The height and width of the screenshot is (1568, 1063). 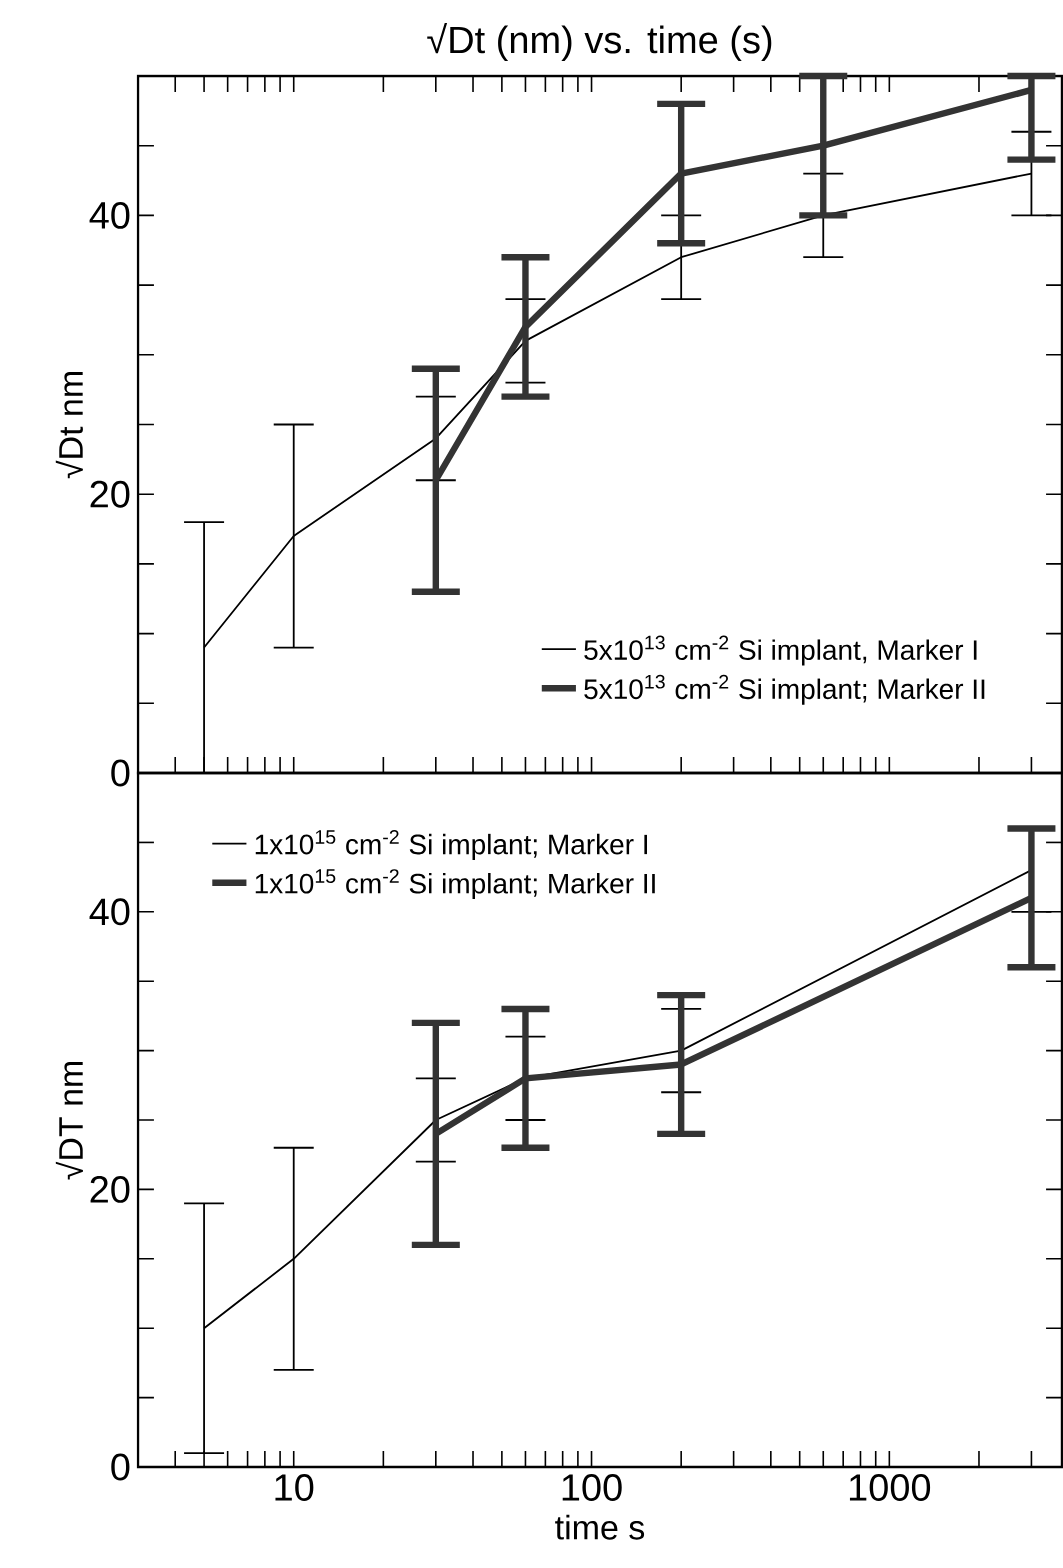 What do you see at coordinates (780, 650) in the screenshot?
I see `legend-label: 5x10$^{13}$ cm$^{-2}$ Si implant, Marker I` at bounding box center [780, 650].